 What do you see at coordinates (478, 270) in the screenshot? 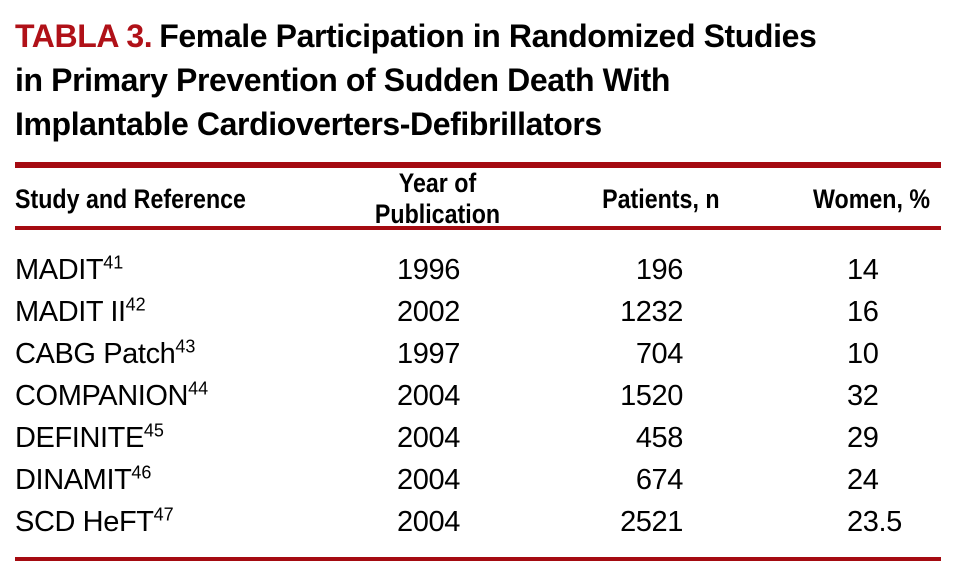
I see `table-row: MADIT41 1996 196 14` at bounding box center [478, 270].